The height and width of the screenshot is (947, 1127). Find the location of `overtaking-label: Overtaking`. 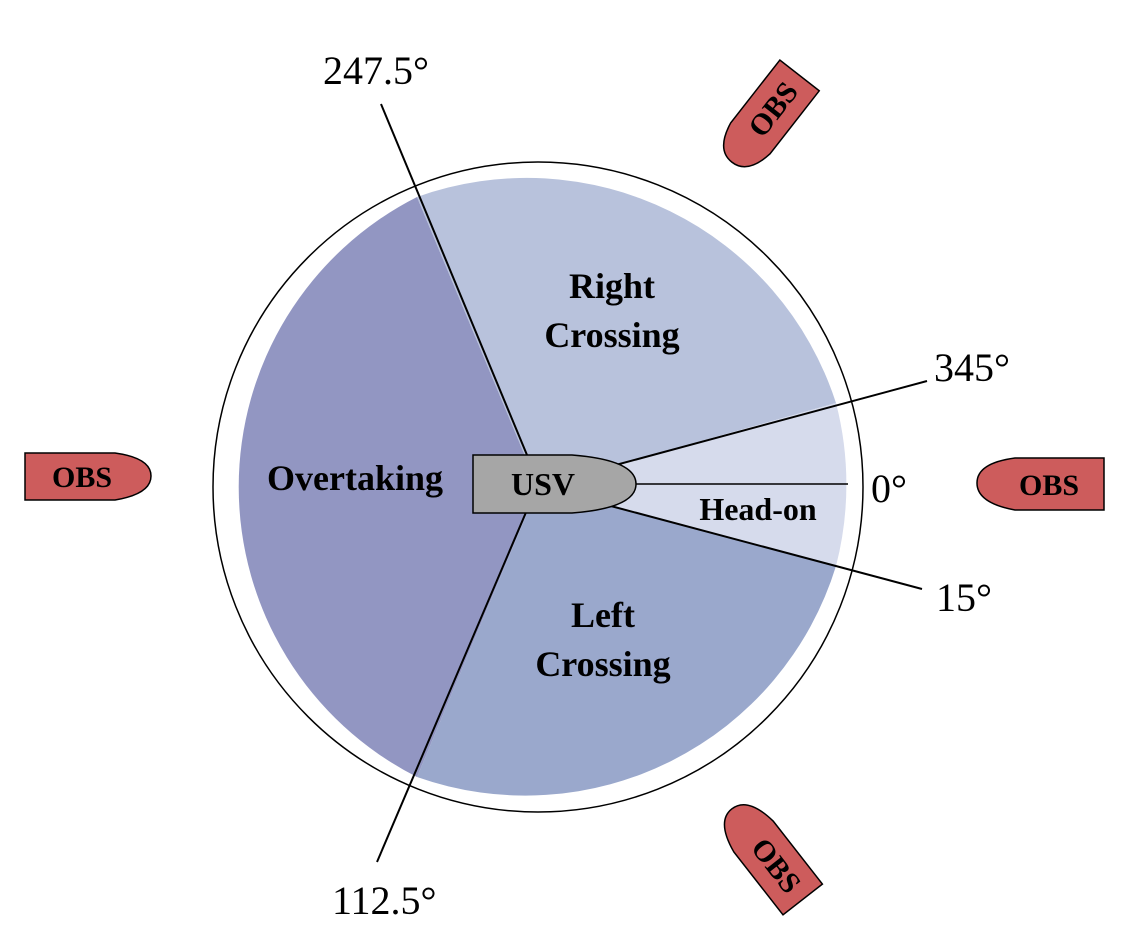

overtaking-label: Overtaking is located at coordinates (355, 478).